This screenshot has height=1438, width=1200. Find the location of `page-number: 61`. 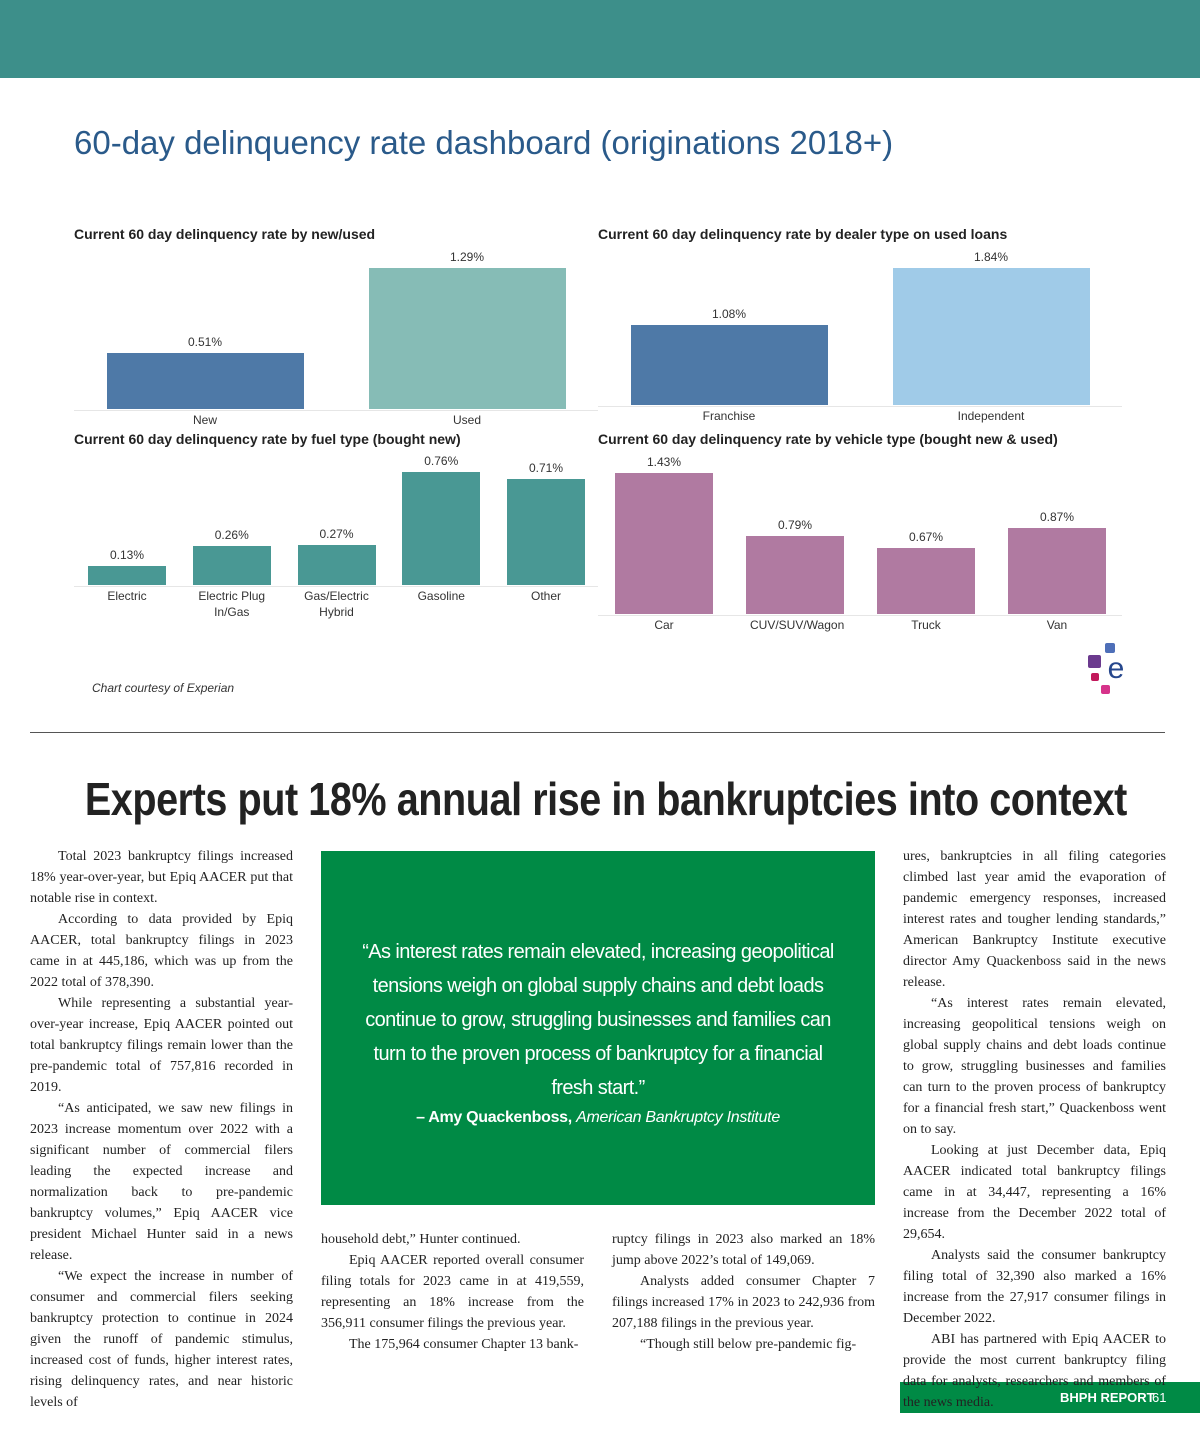

page-number: 61 is located at coordinates (1159, 1397).